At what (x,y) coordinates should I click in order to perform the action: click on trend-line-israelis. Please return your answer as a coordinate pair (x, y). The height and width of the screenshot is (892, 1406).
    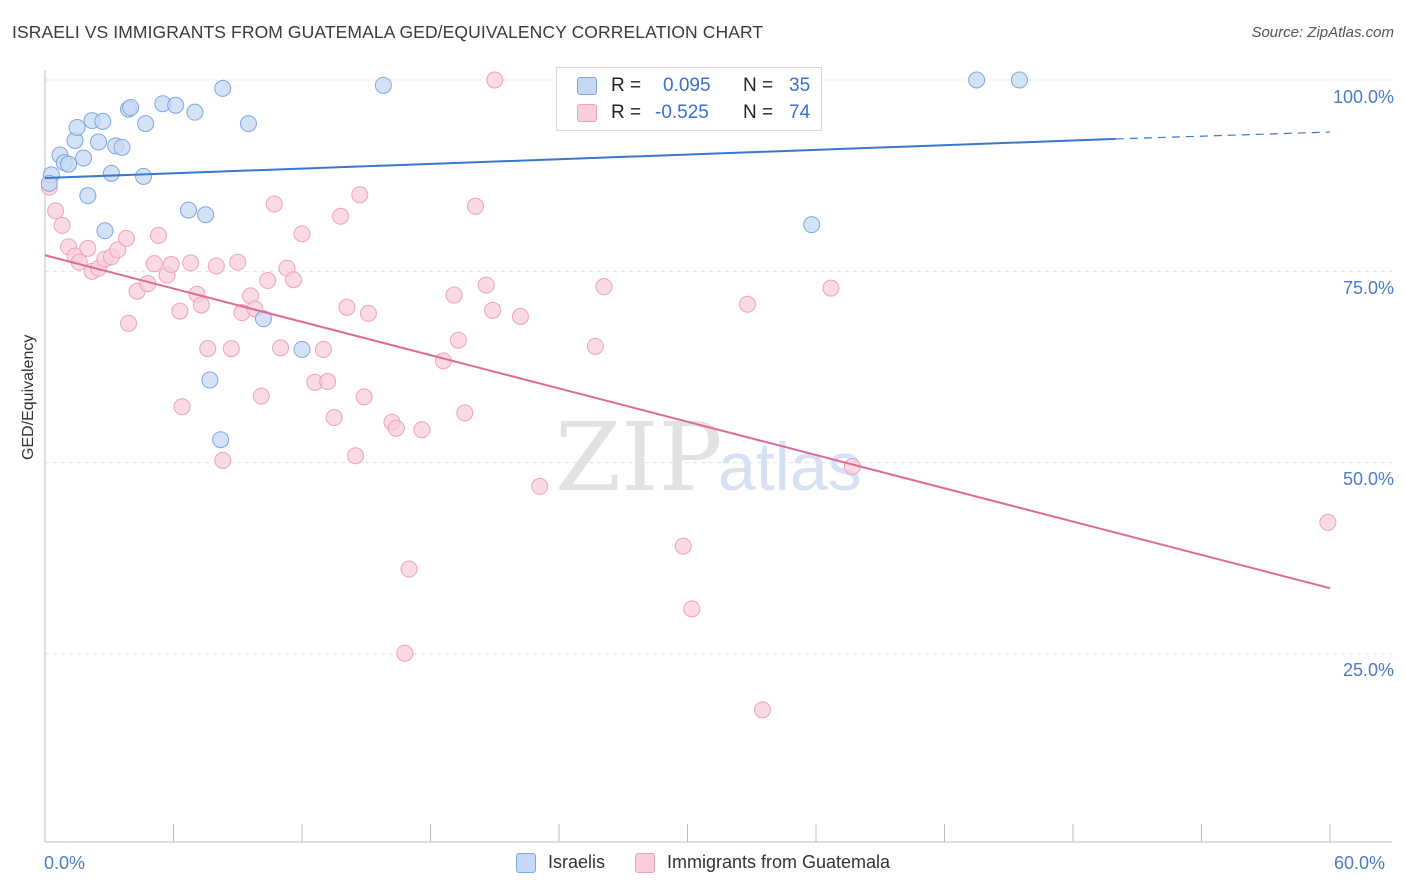
    Looking at the image, I should click on (580, 158).